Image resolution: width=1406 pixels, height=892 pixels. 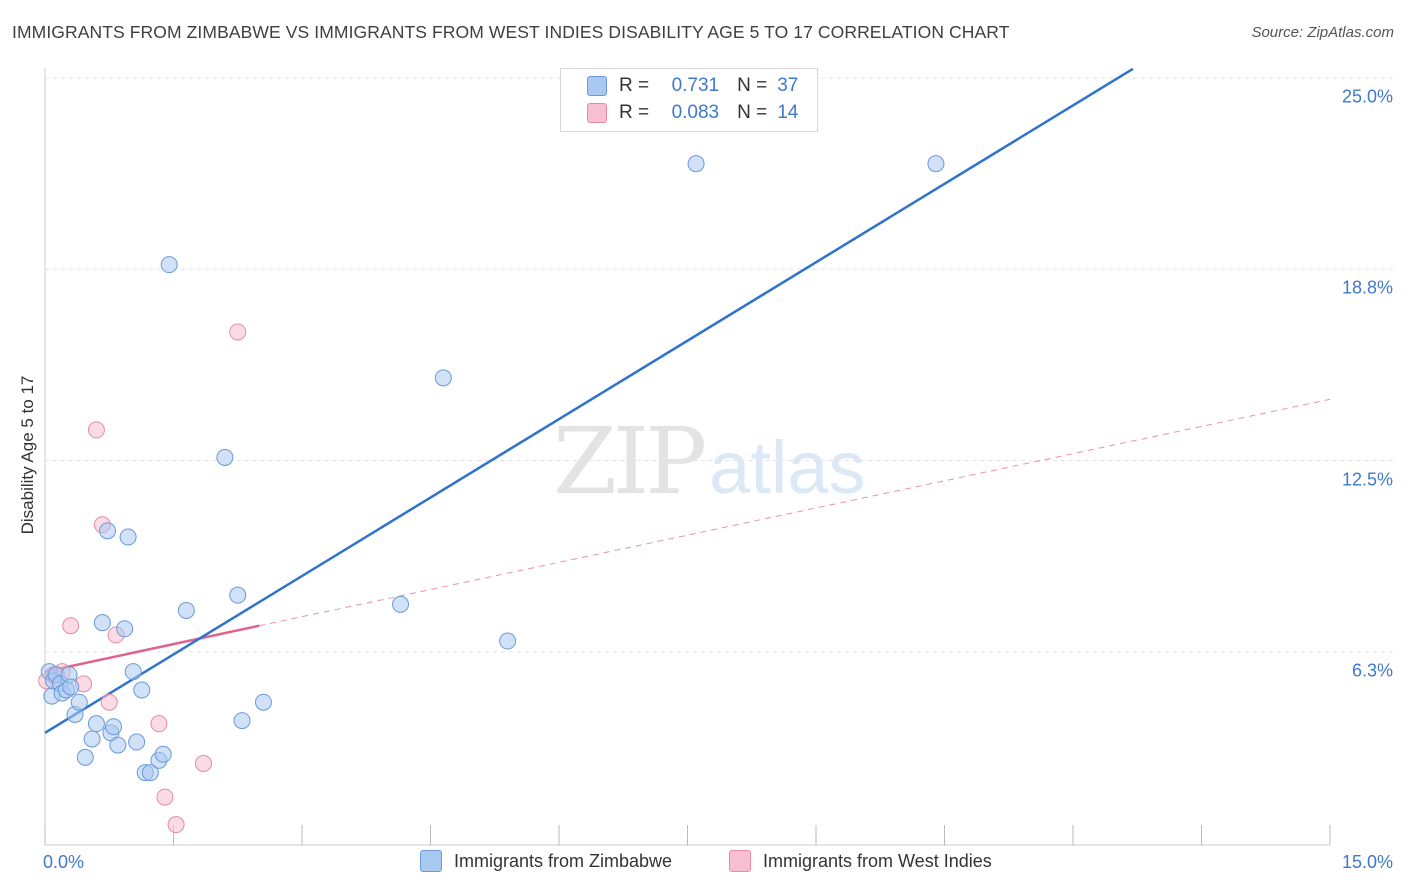 What do you see at coordinates (142, 578) in the screenshot?
I see `west-indies-points` at bounding box center [142, 578].